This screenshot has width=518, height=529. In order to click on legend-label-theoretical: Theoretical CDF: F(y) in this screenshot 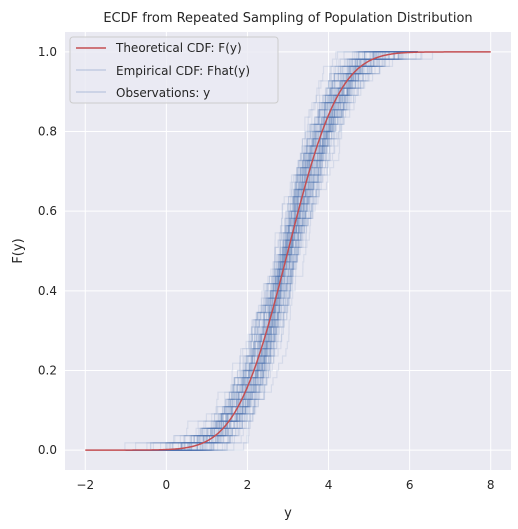, I will do `click(178, 48)`.